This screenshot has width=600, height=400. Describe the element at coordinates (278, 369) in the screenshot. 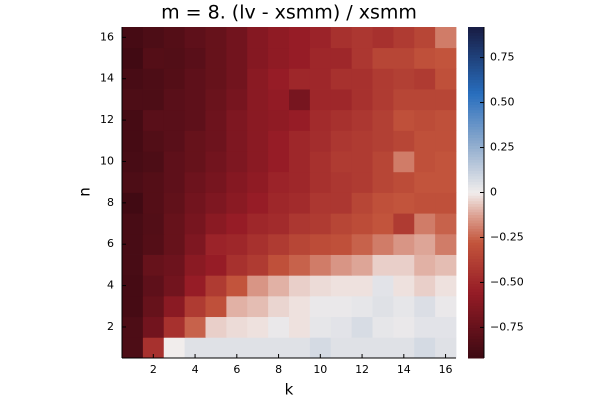

I see `x-tick-label: 8` at that location.